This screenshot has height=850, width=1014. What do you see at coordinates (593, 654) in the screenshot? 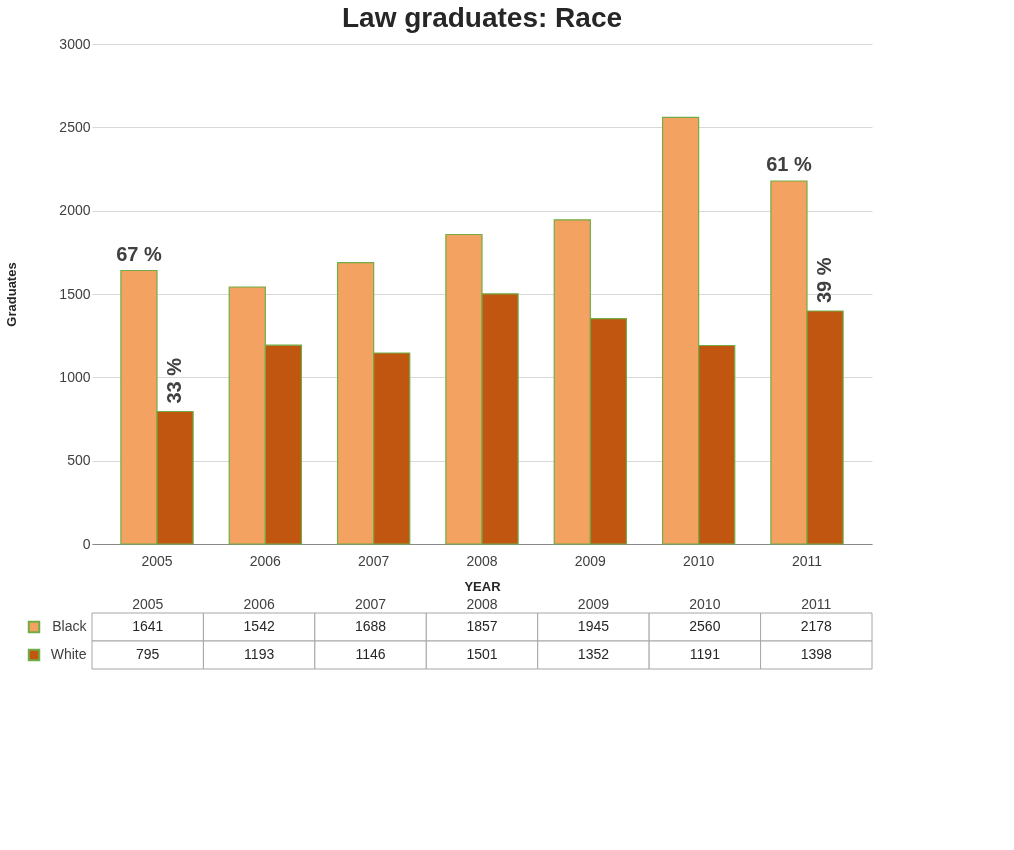
I see `data-label: 1352` at bounding box center [593, 654].